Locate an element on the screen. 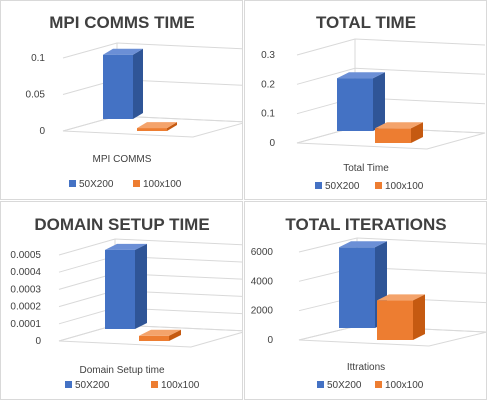  chart-title: DOMAIN SETUP TIME is located at coordinates (121, 224).